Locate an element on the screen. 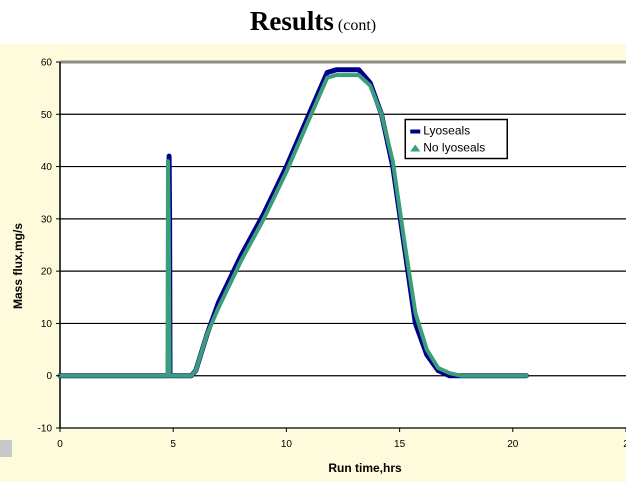 This screenshot has width=626, height=482. slide-title-main: Results is located at coordinates (291, 21).